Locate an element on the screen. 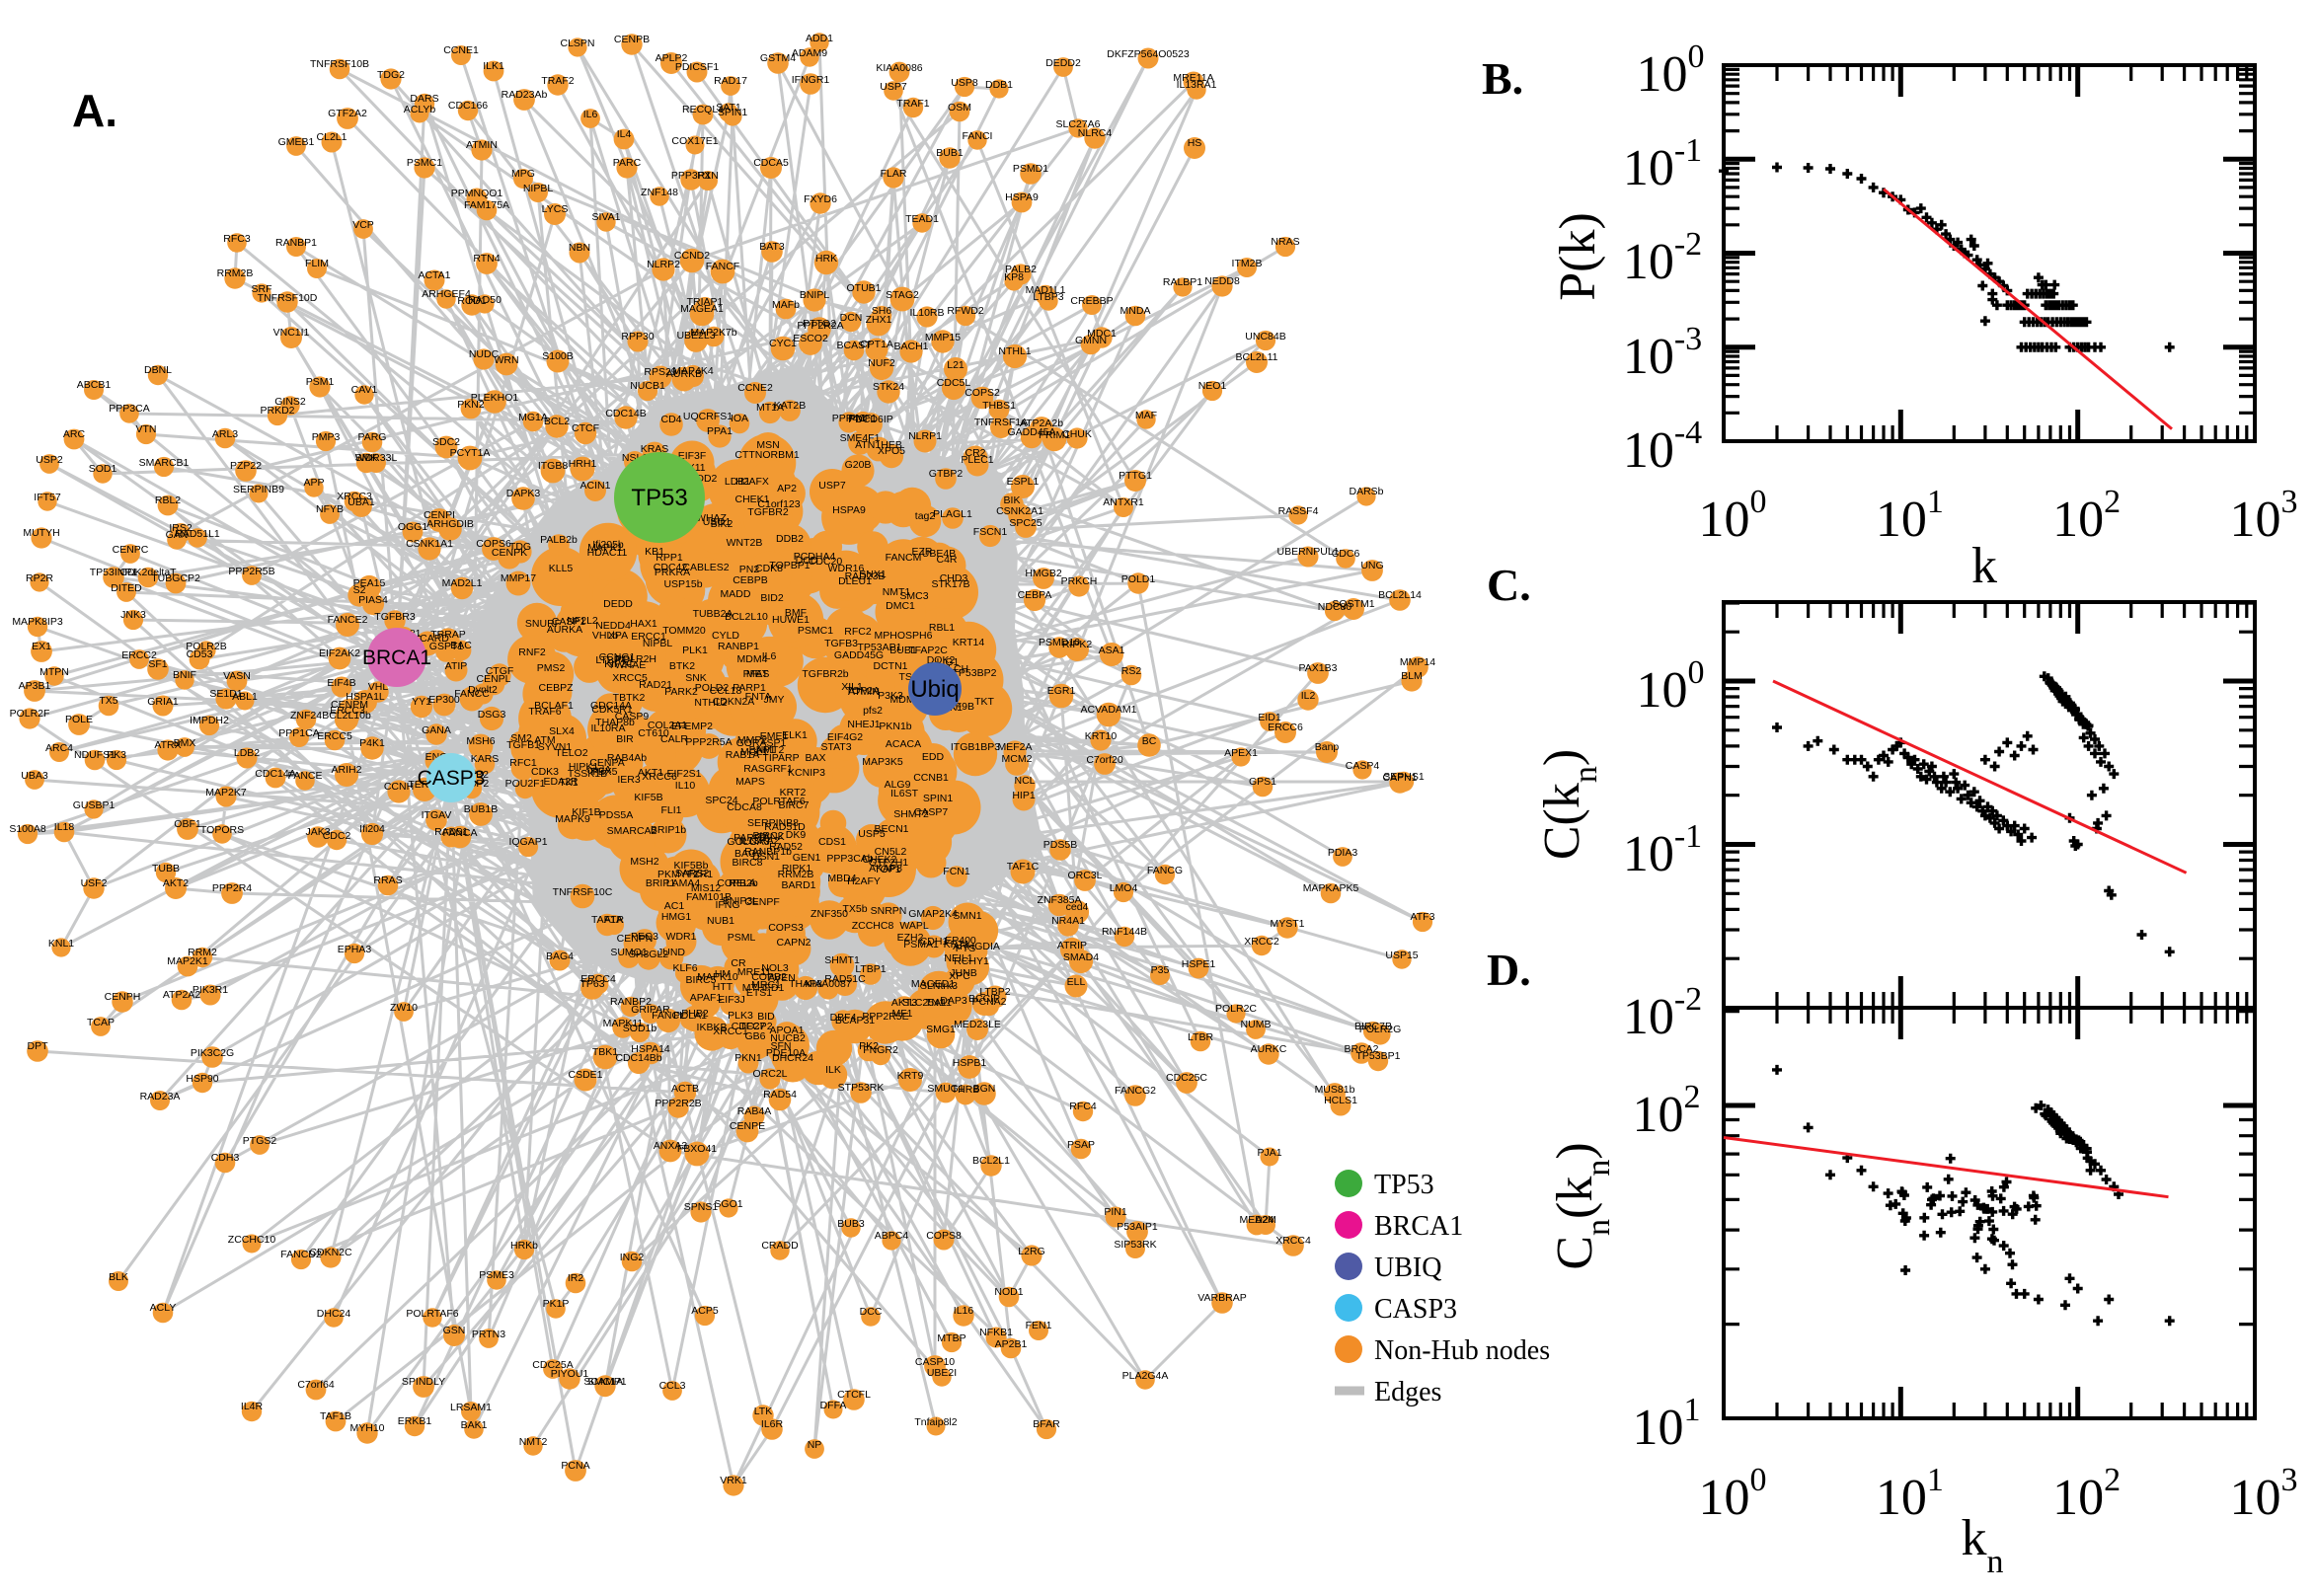  svg-text: CEBPZ is located at coordinates (556, 688).